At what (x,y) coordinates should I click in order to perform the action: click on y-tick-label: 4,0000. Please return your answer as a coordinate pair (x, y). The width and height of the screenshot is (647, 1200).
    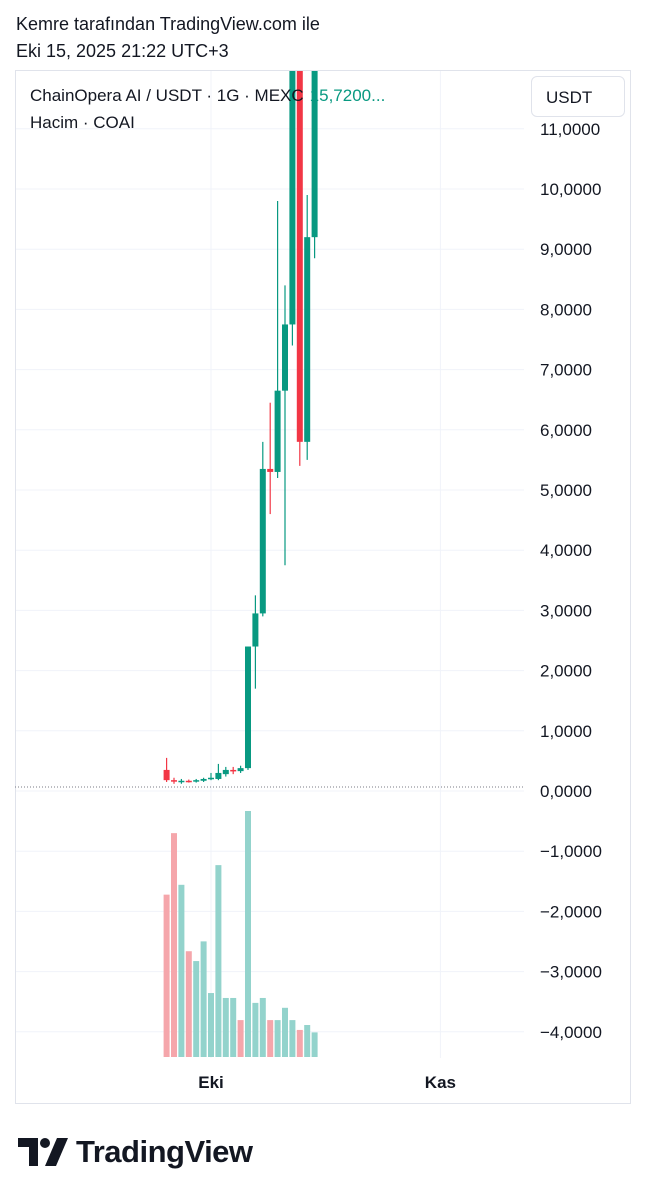
    Looking at the image, I should click on (566, 550).